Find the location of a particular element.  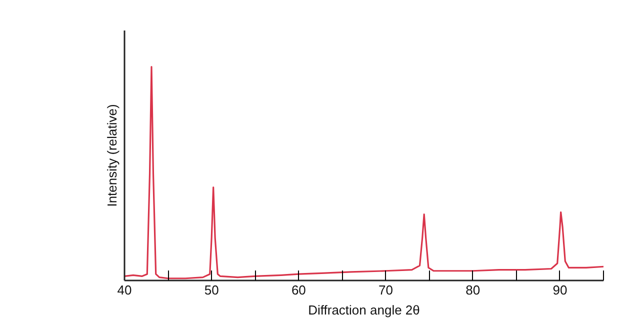

x-axis-title: Diffraction angle 2θ is located at coordinates (364, 310).